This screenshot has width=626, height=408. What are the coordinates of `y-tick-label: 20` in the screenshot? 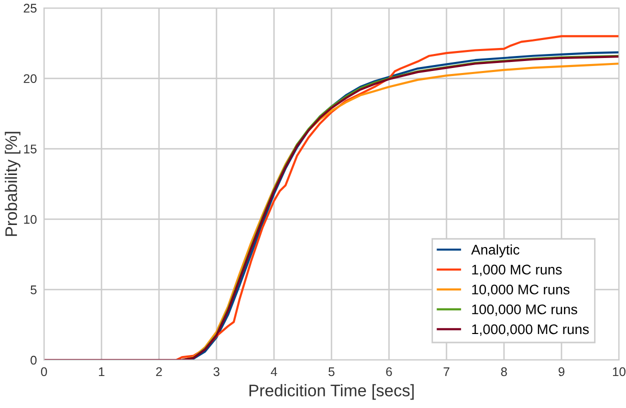 It's located at (30, 79).